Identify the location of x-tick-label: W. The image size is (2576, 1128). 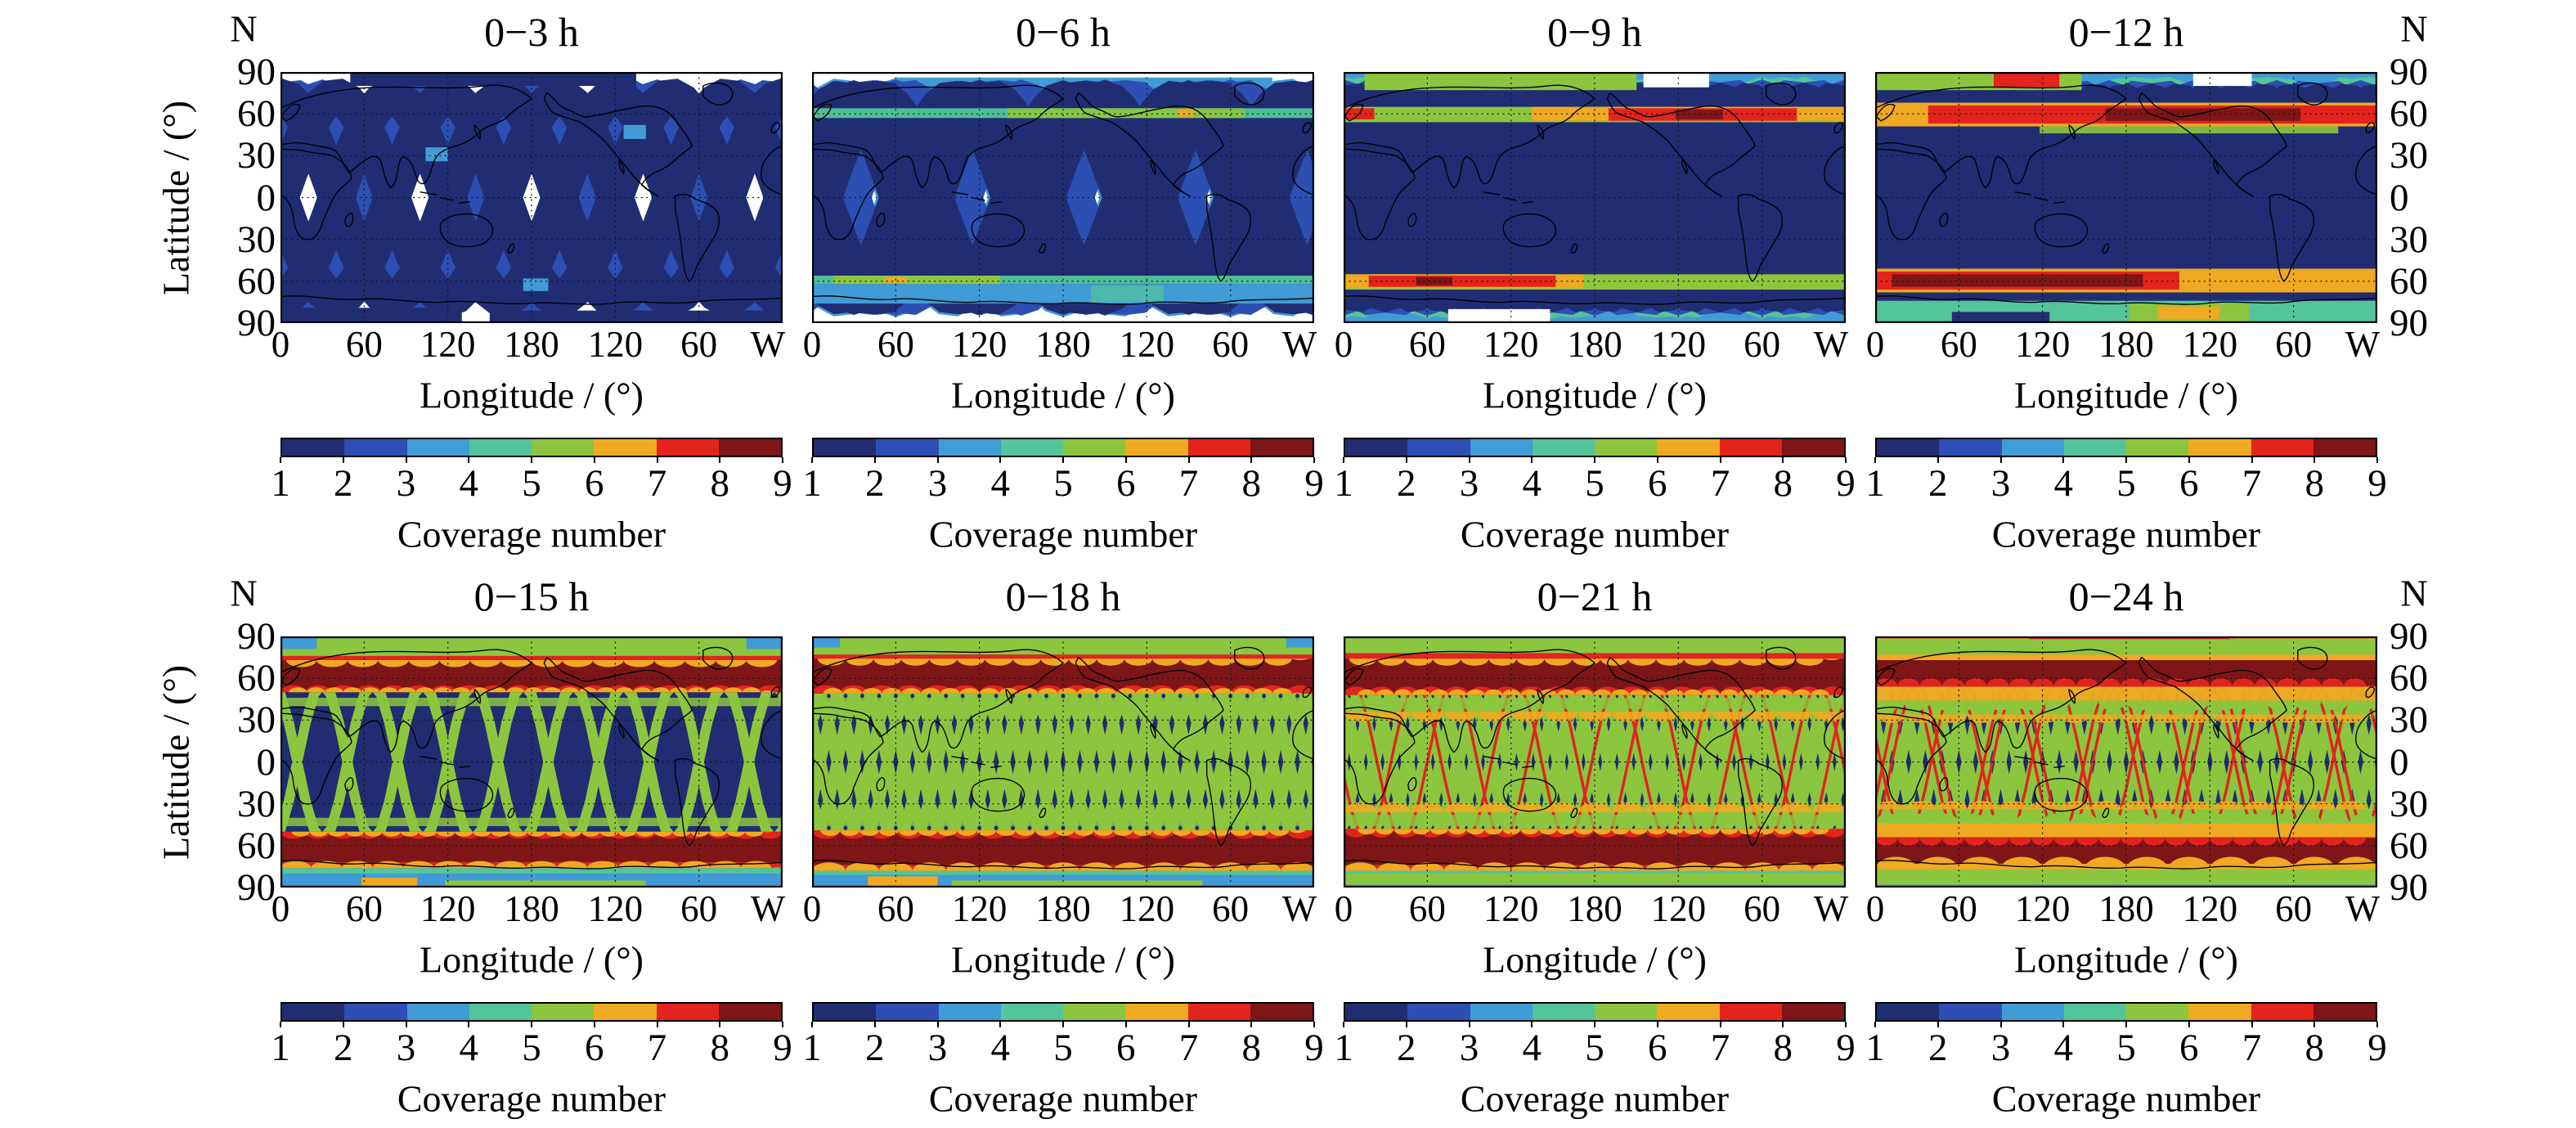
(2363, 344).